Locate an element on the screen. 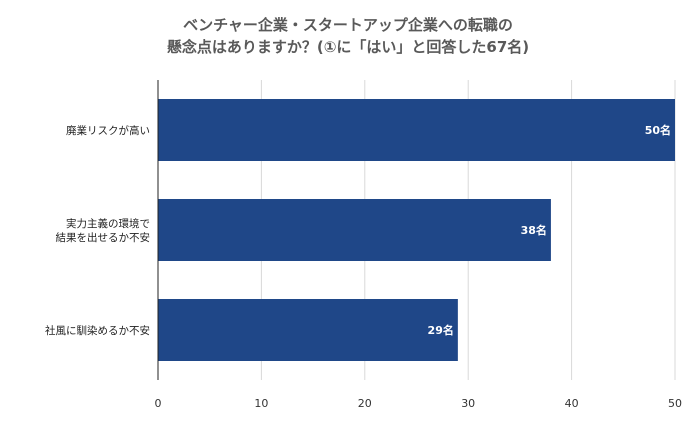  x-tick-label: 30 is located at coordinates (468, 403).